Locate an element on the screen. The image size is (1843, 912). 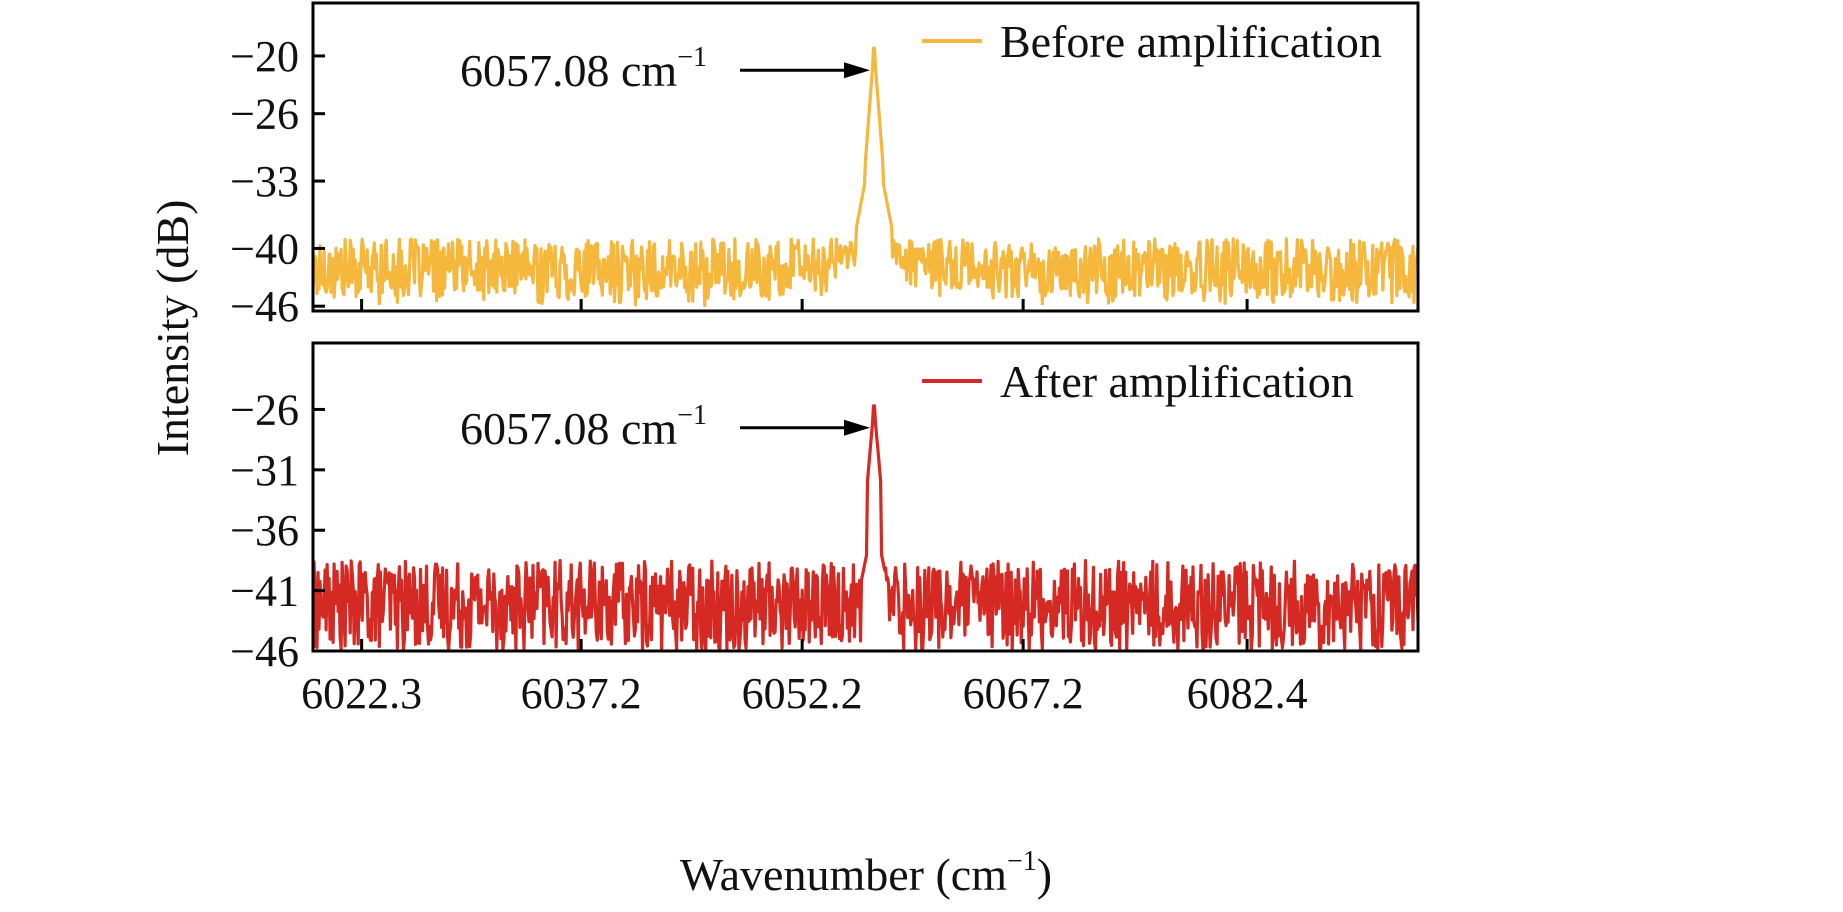
y-tick-label: −31 is located at coordinates (264, 470).